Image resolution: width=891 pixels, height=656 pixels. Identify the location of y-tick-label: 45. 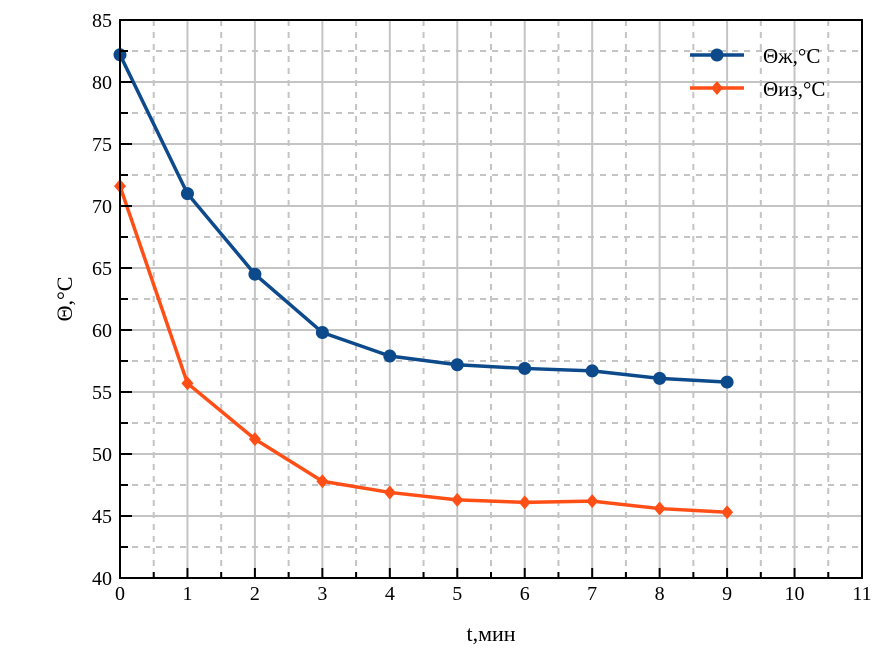
(102, 517).